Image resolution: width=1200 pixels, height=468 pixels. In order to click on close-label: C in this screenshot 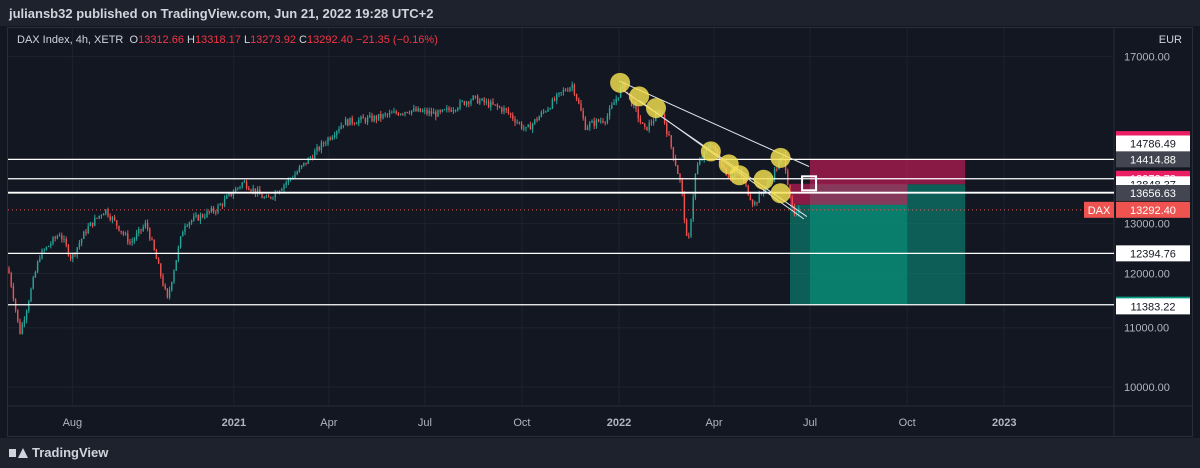, I will do `click(303, 40)`.